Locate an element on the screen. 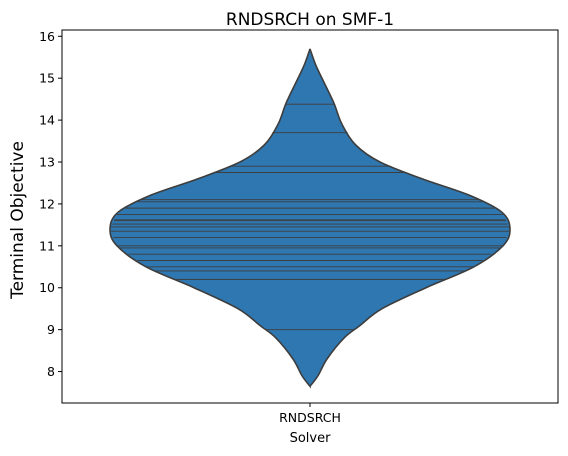  y-tick-label: 15 is located at coordinates (47, 78).